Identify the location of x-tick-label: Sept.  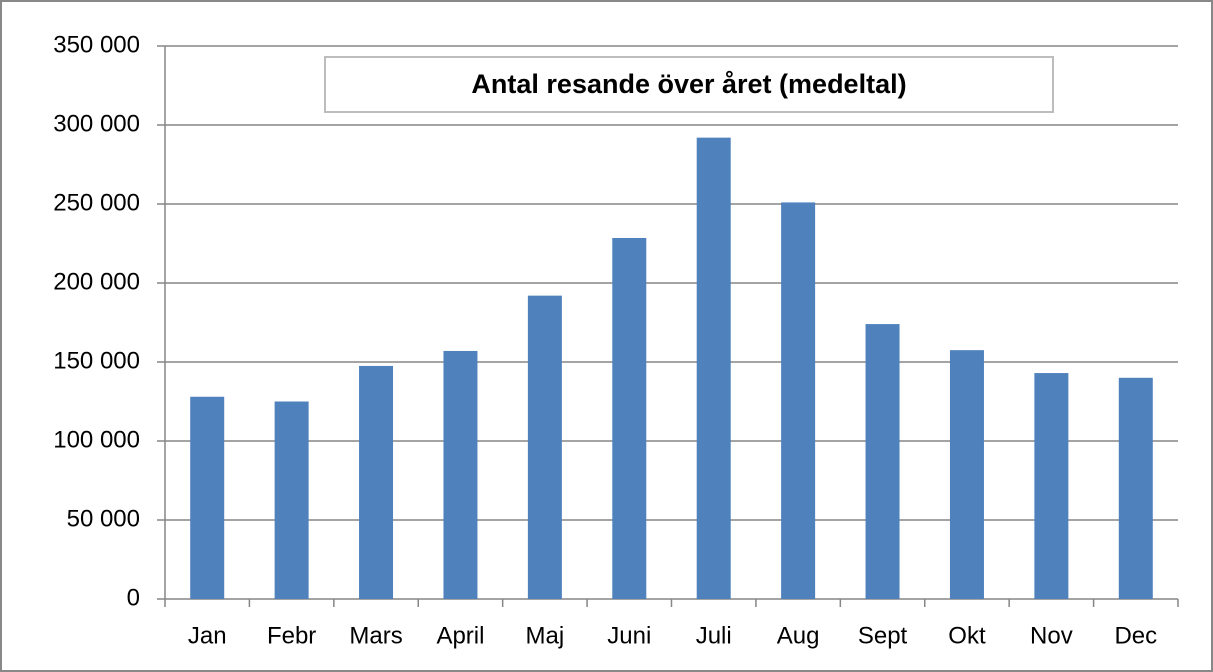
(883, 635).